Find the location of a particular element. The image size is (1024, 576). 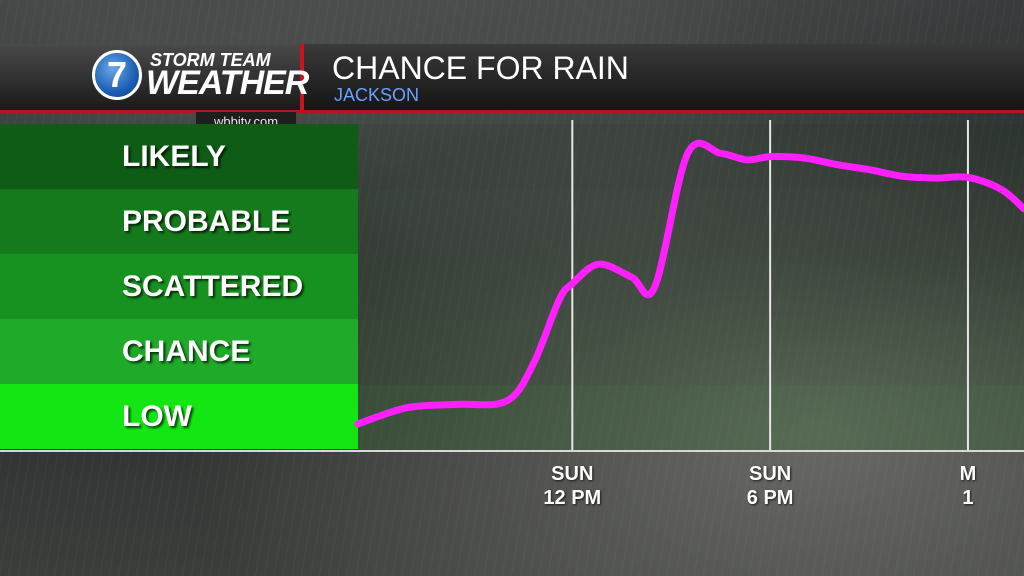

x-tick-time: 6 PM is located at coordinates (770, 498).